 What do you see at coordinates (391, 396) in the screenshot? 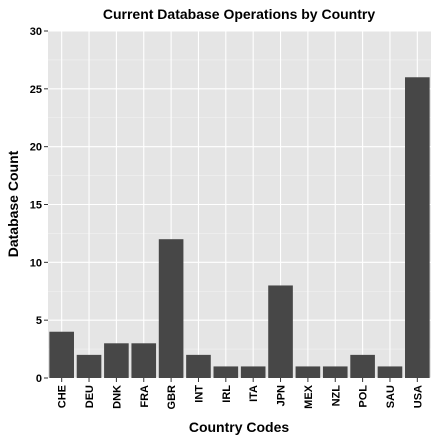
I see `x-tick-label-sau: SAU` at bounding box center [391, 396].